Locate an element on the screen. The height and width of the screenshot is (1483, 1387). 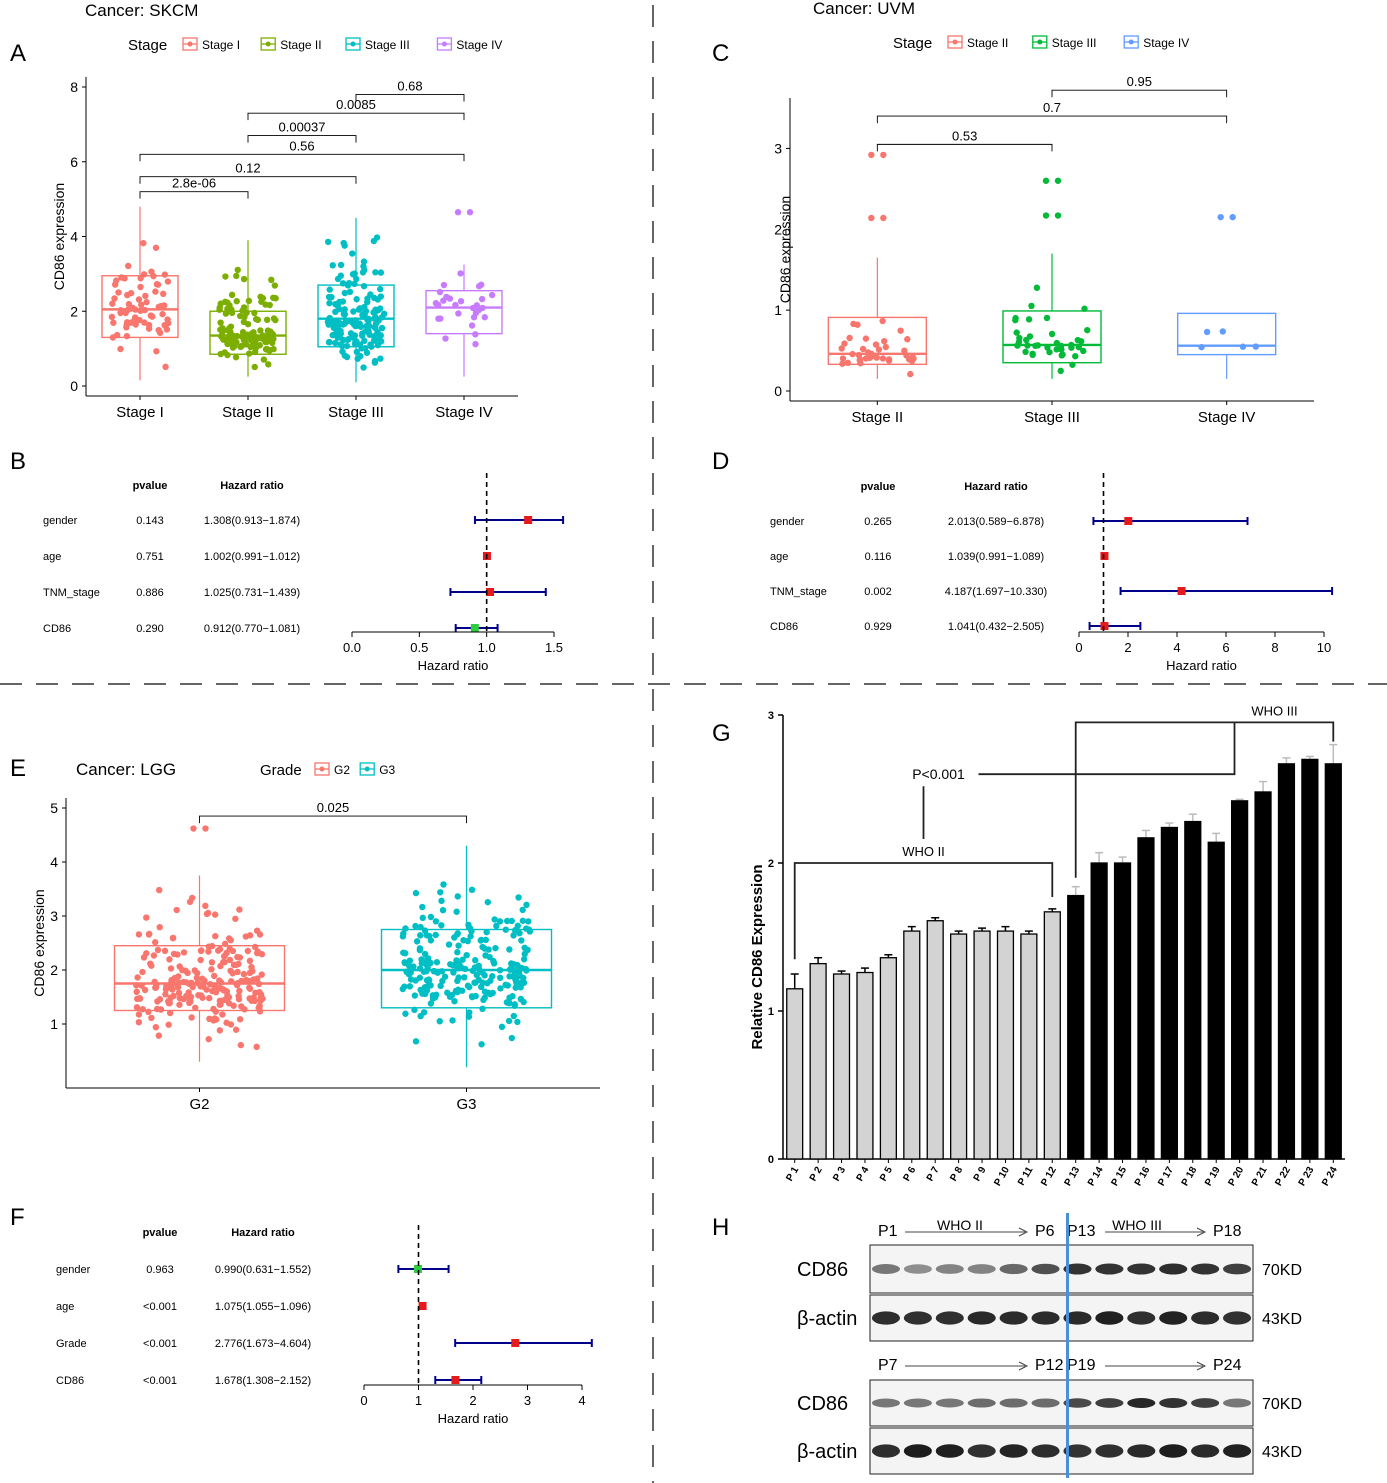
x-tick-label: P 17 is located at coordinates (1166, 1177).